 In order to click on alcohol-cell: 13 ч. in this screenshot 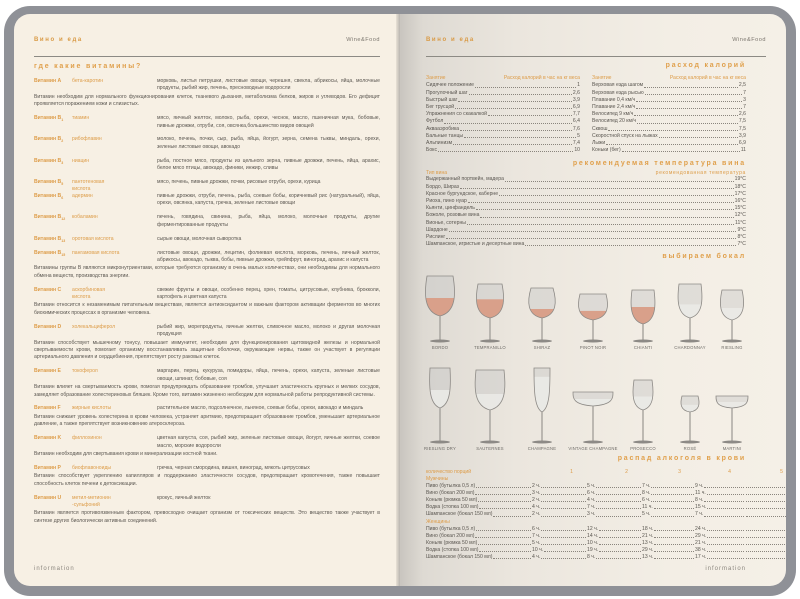, I will do `click(668, 557)`.